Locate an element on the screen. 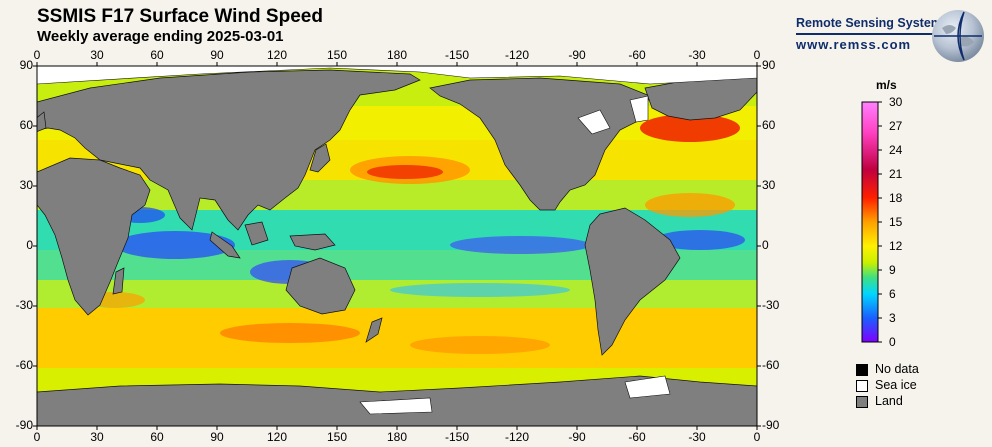 This screenshot has height=447, width=992. africa is located at coordinates (94, 236).